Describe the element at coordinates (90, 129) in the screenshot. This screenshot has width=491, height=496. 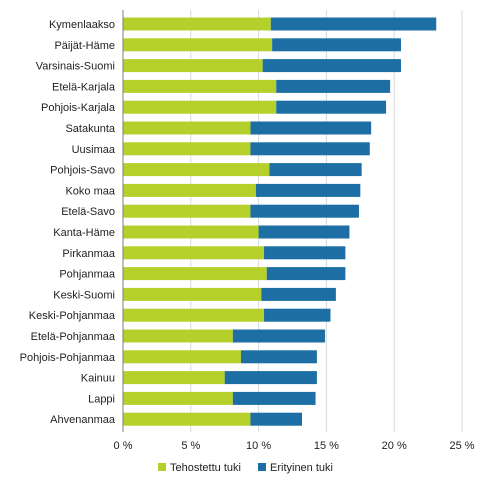
I see `category-label: Satakunta` at that location.